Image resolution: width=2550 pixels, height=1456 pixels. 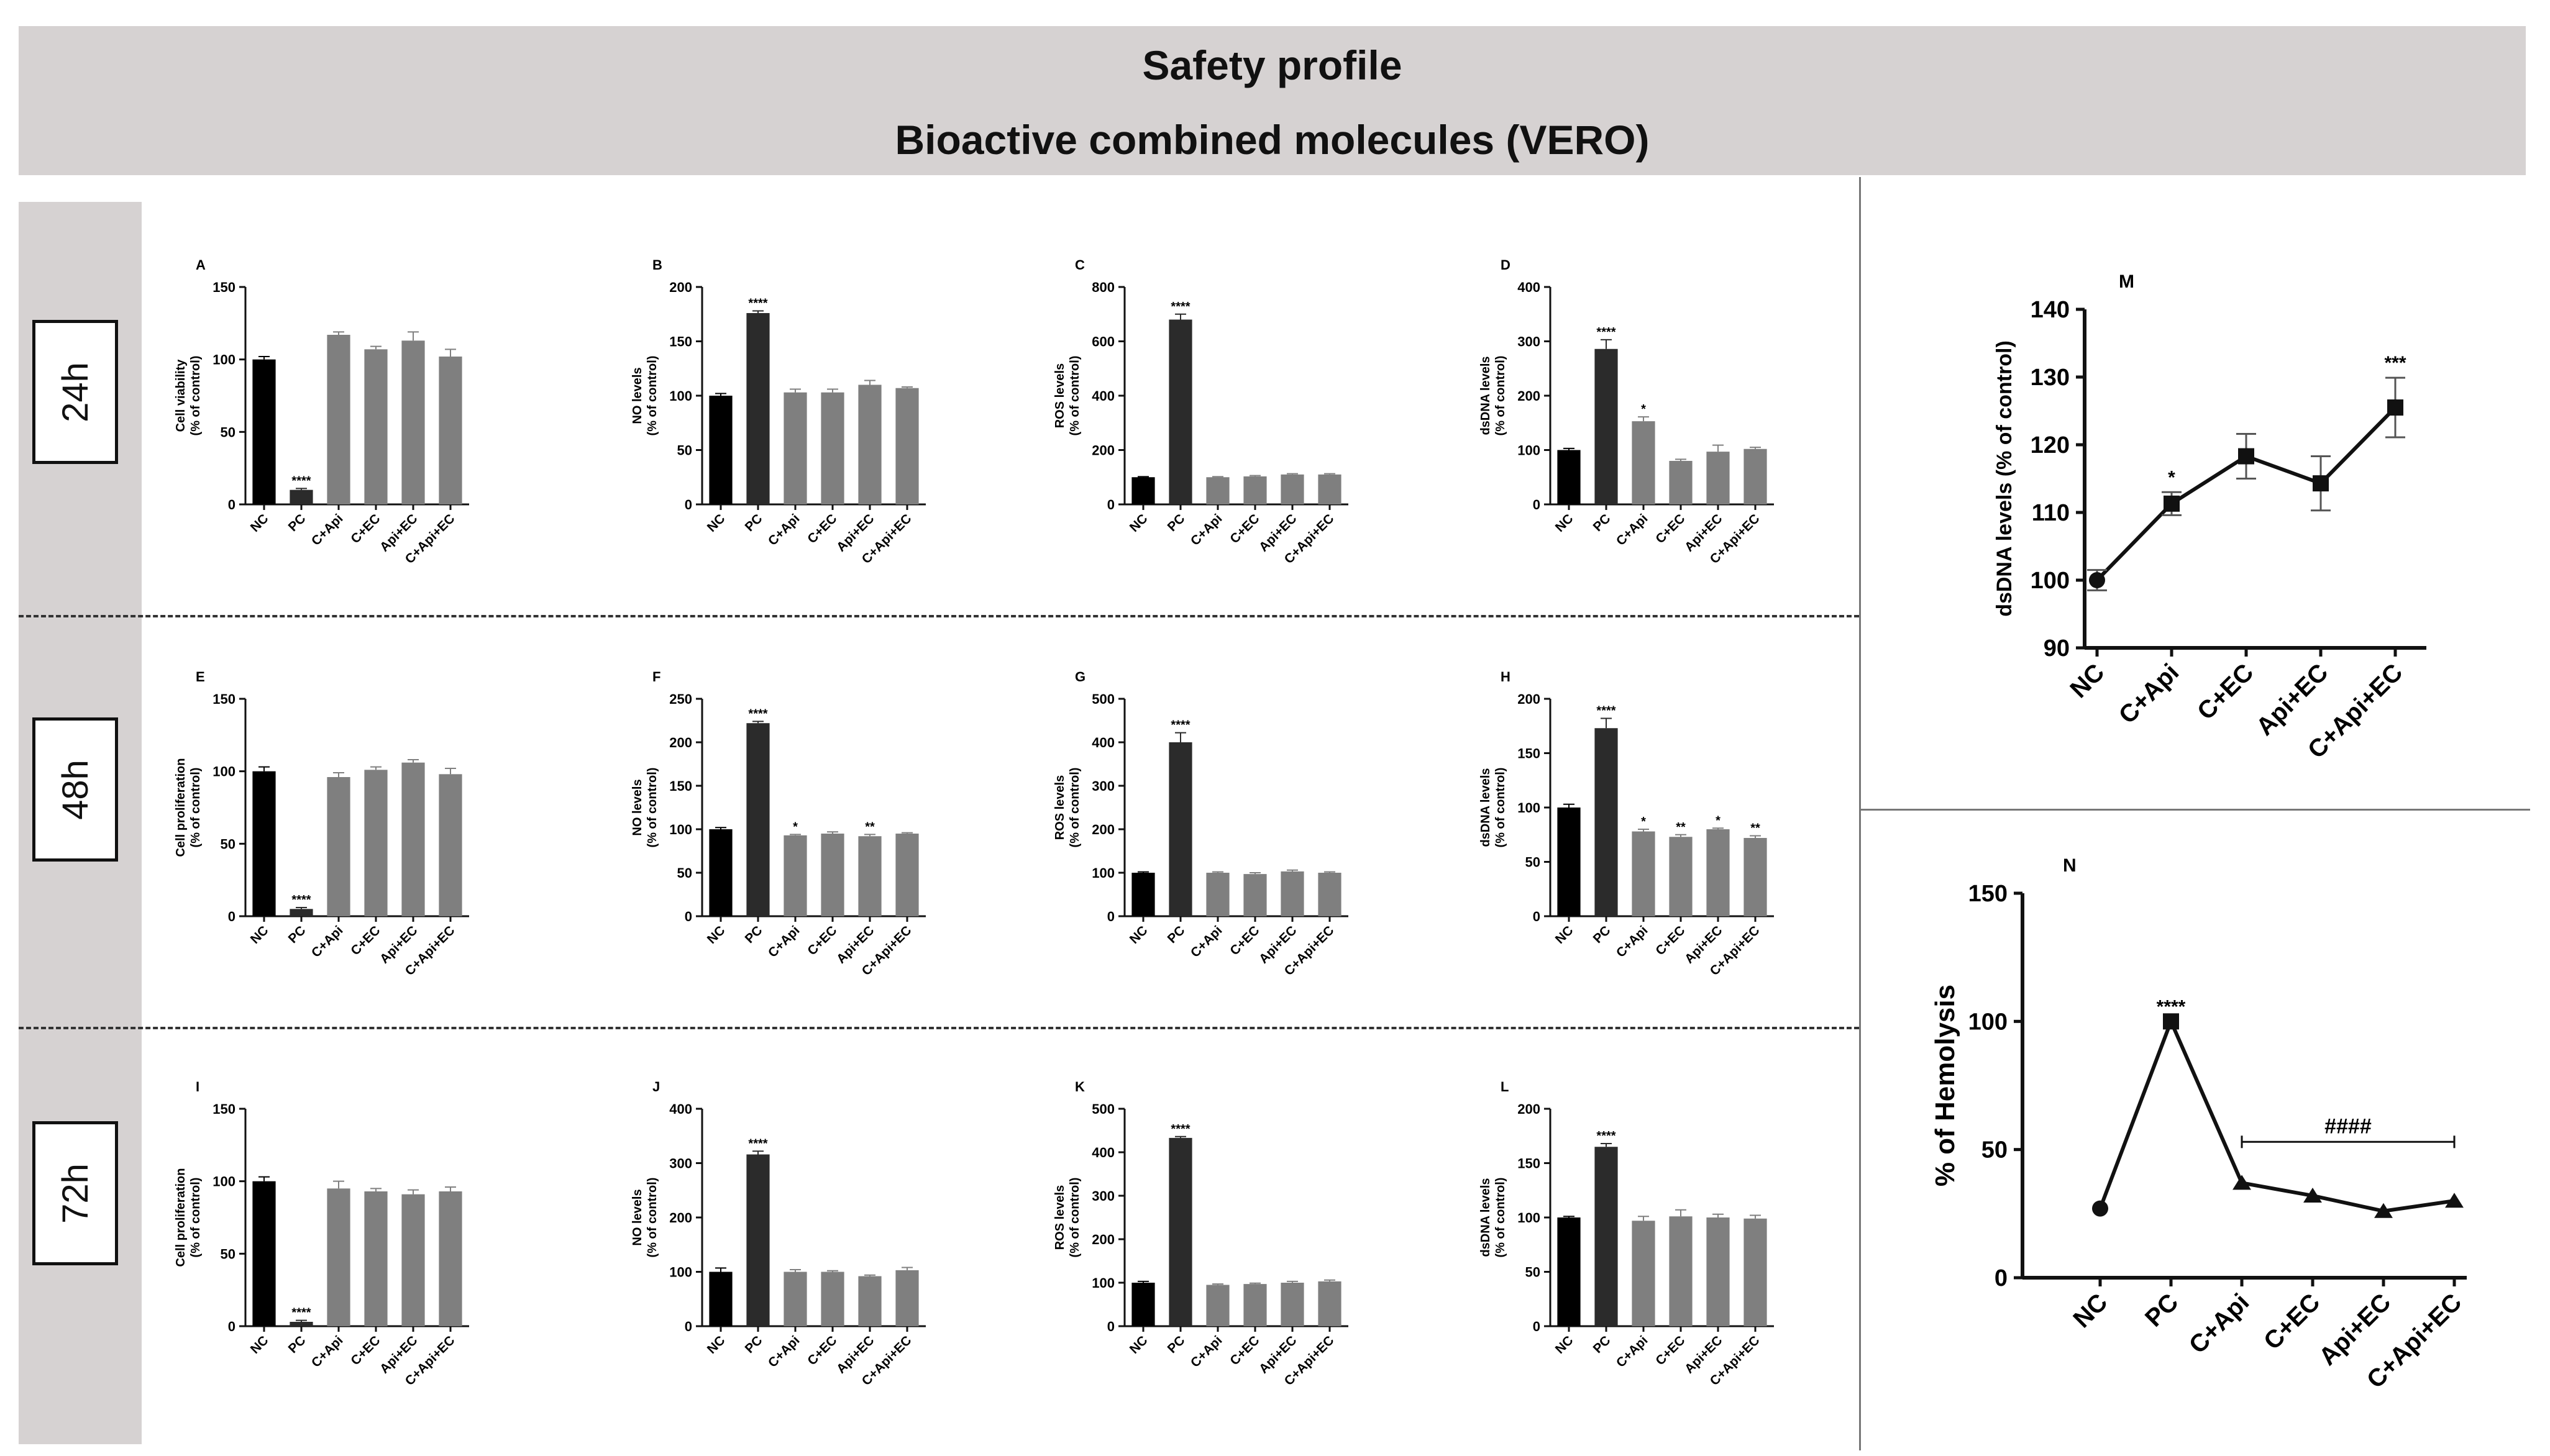 What do you see at coordinates (188, 1217) in the screenshot?
I see `chart-i-y-label: Cell proliferation (% of control)` at bounding box center [188, 1217].